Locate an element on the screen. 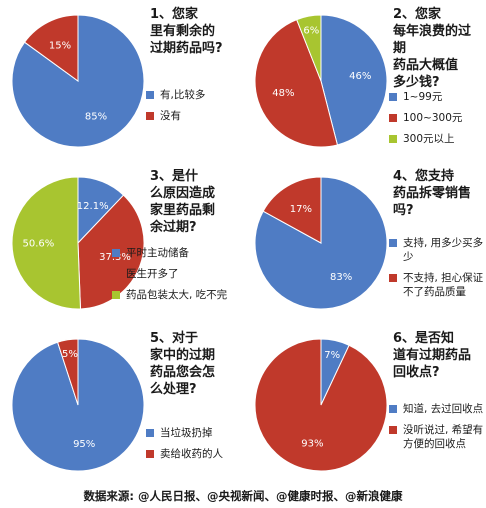 This screenshot has height=508, width=486. legend-1-item-1: 有,比较多 is located at coordinates (194, 95).